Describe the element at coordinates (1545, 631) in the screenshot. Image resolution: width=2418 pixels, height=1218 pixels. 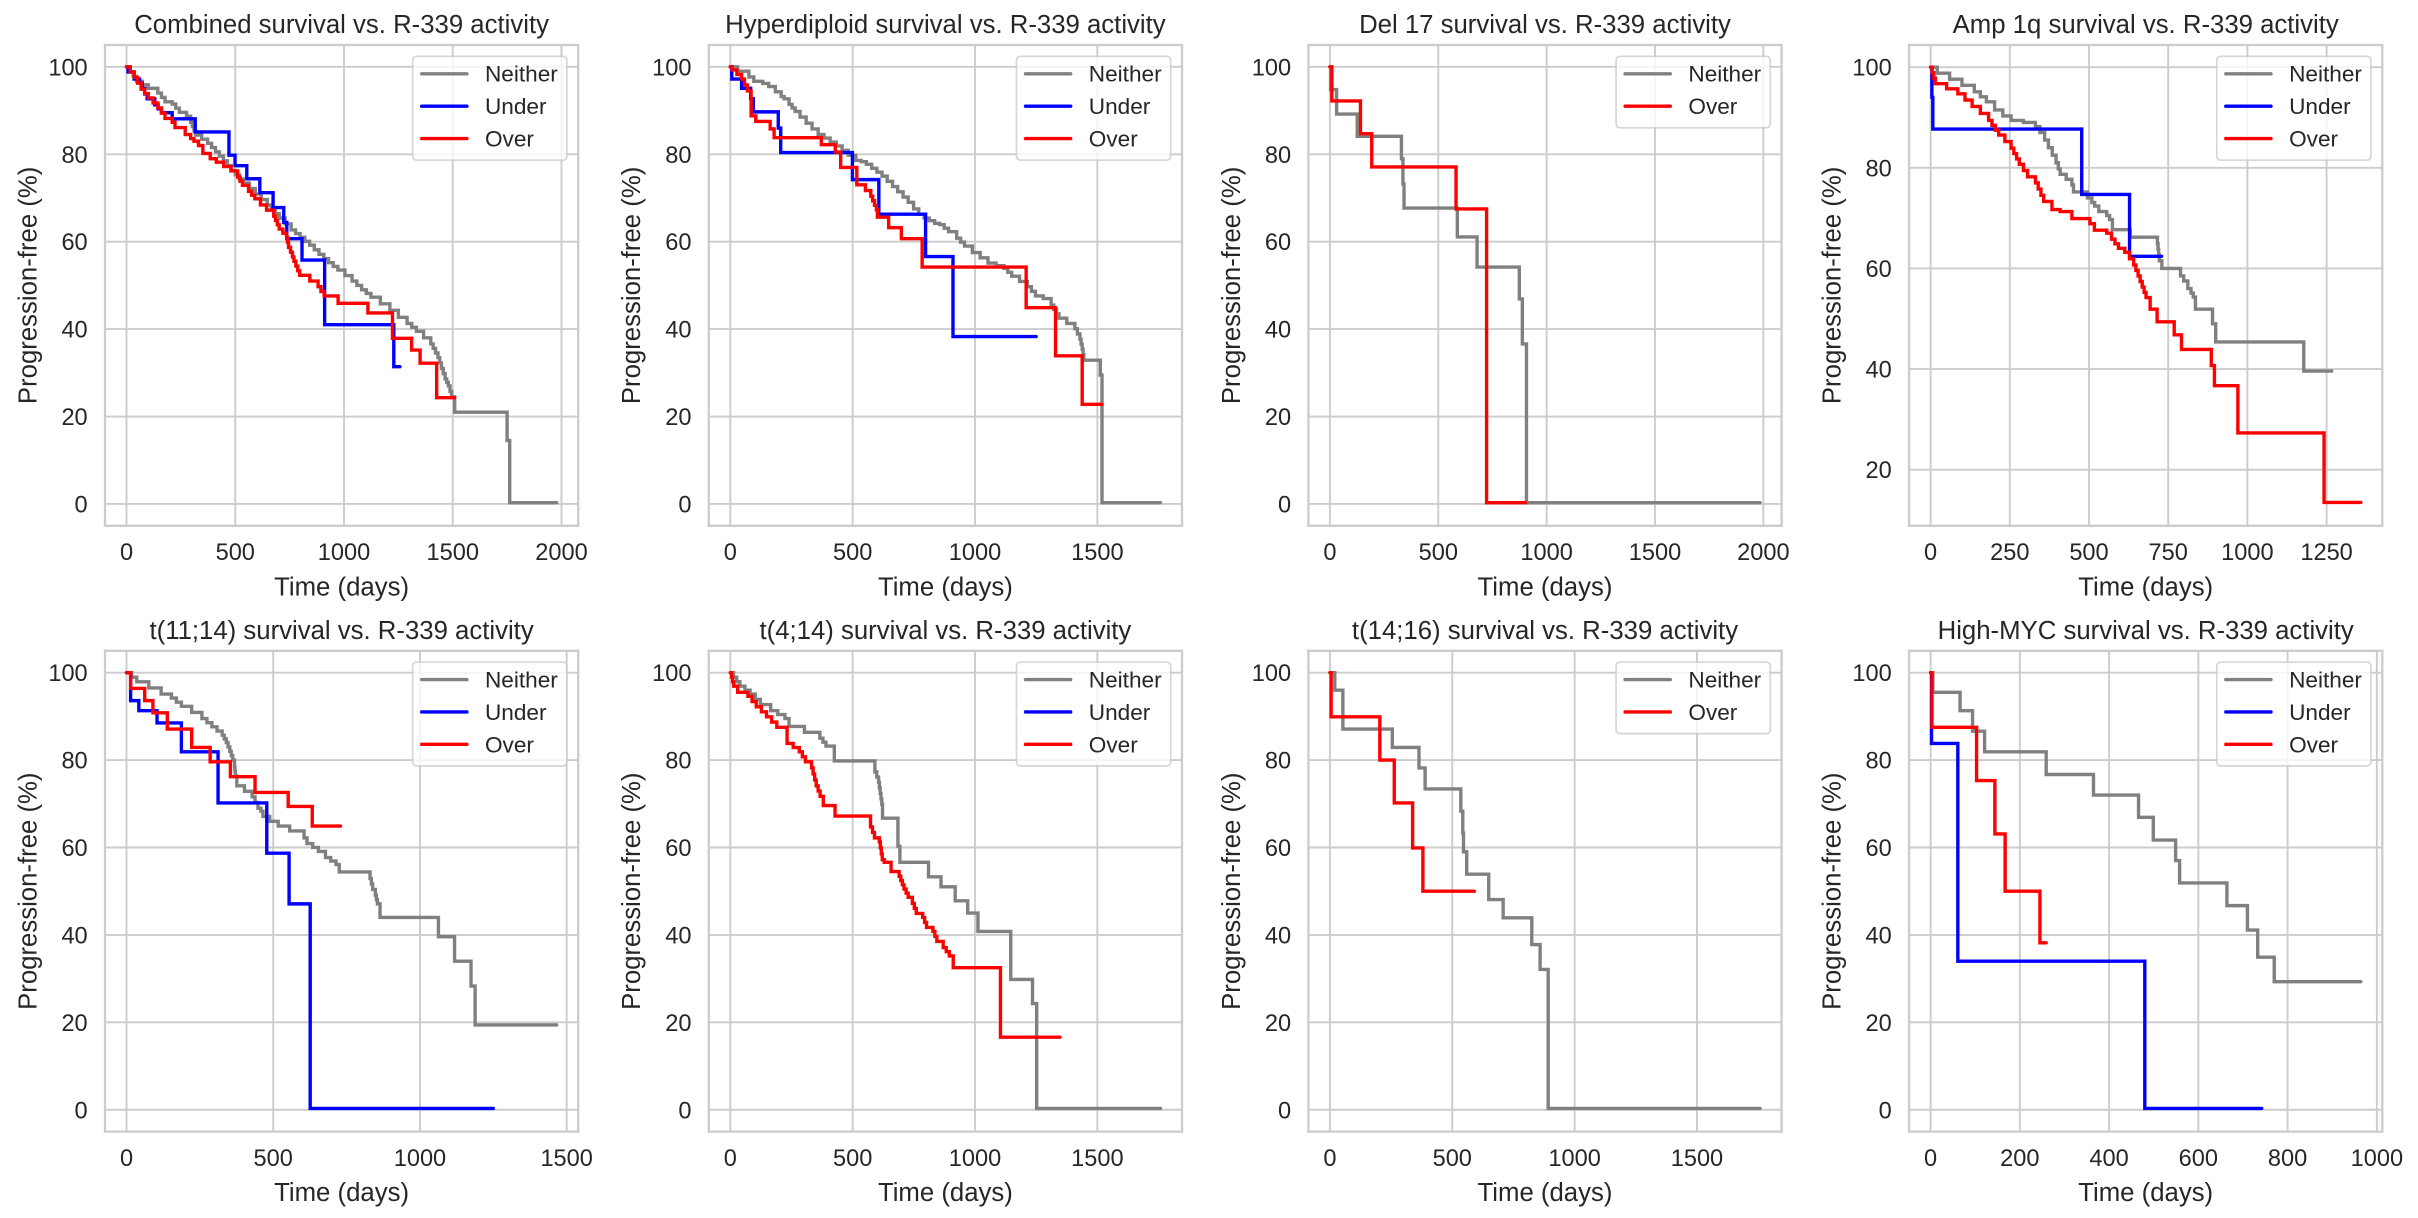
I see `svg-text:t(14;16) survival vs. R-339 ac: t(14;16) survival vs. R-339 activity` at that location.